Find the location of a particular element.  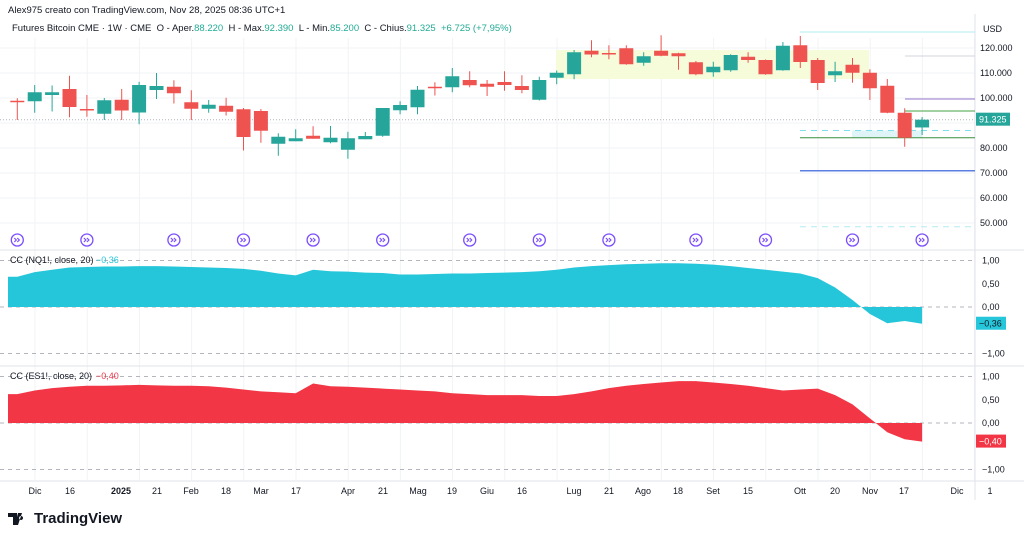

high-label: H - Max. is located at coordinates (246, 28).